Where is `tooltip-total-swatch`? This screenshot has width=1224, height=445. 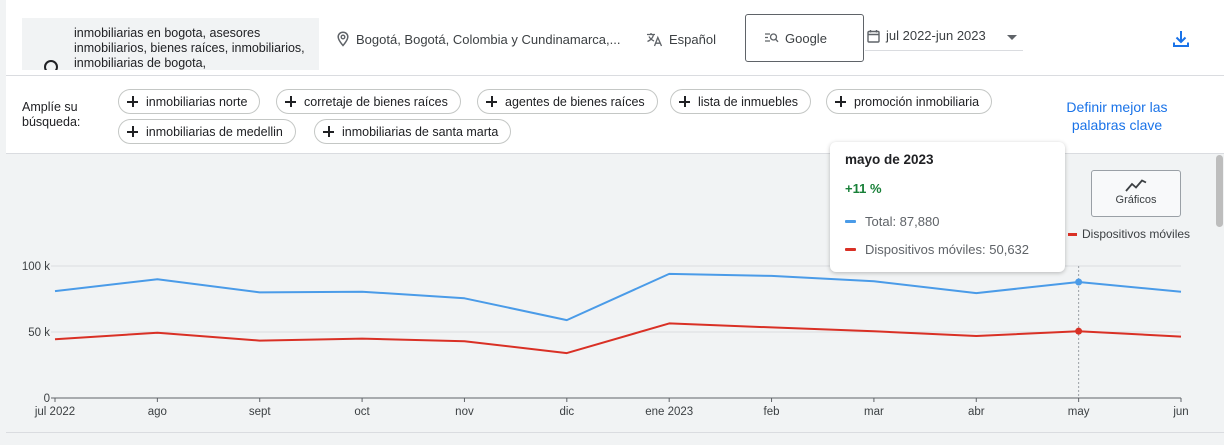
tooltip-total-swatch is located at coordinates (850, 221).